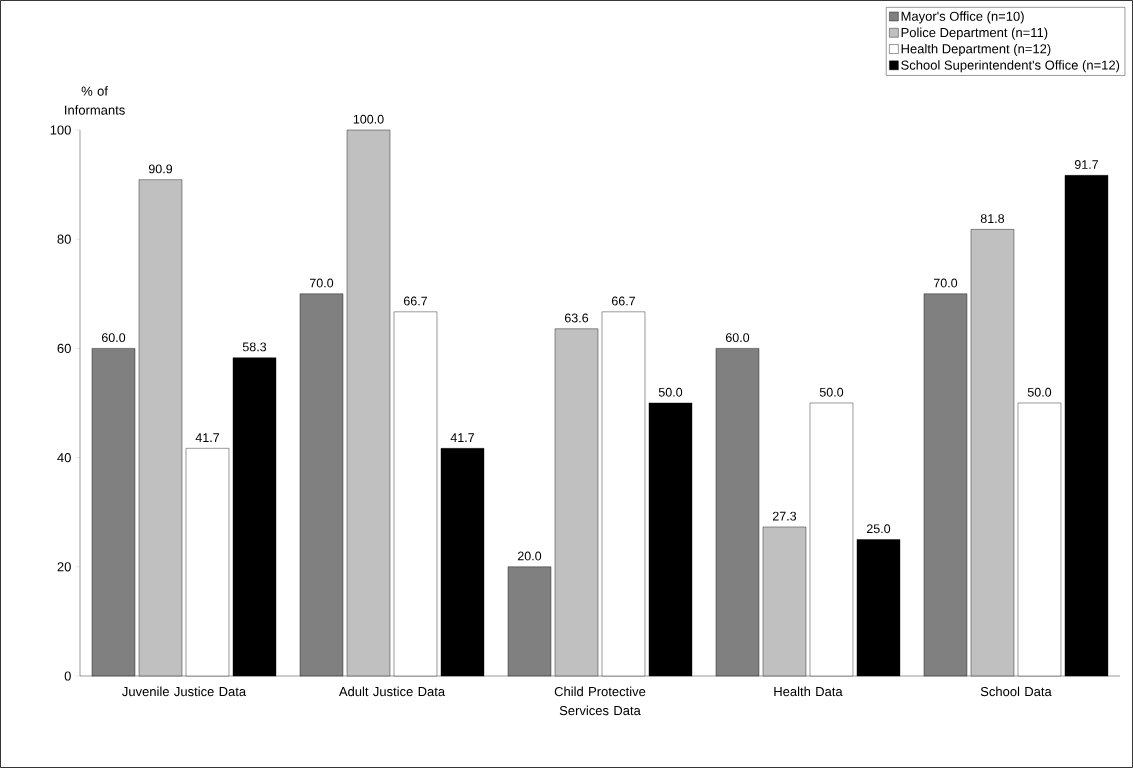 The width and height of the screenshot is (1133, 768). What do you see at coordinates (392, 691) in the screenshot?
I see `x-tick-label: Adult Justice Data` at bounding box center [392, 691].